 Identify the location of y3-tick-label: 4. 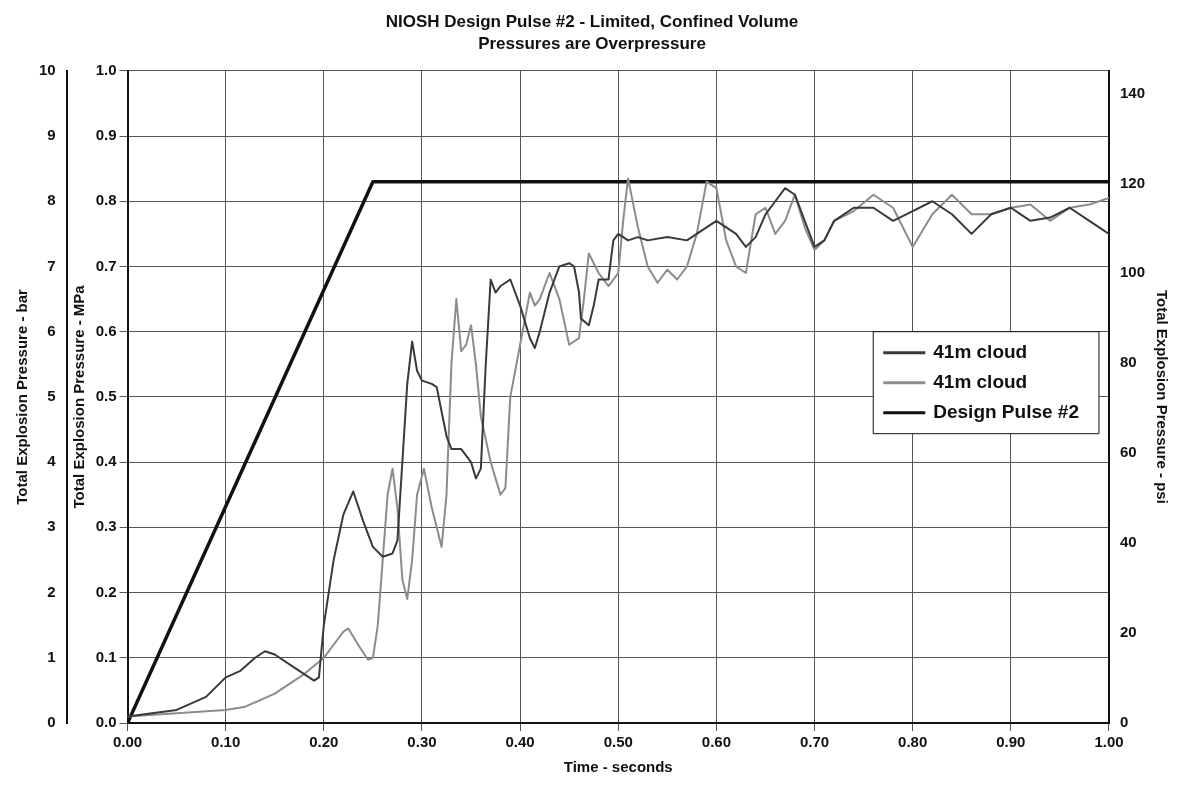
(52, 461).